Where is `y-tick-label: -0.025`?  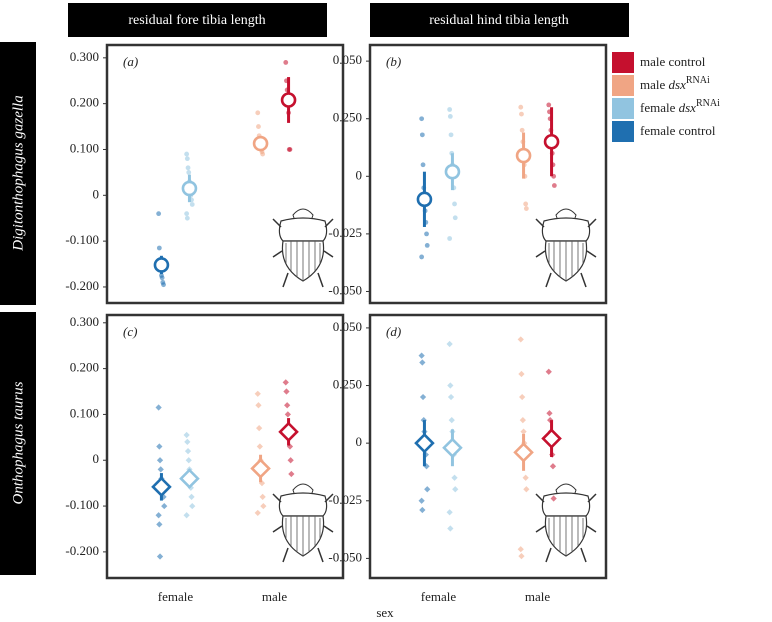 y-tick-label: -0.025 is located at coordinates (345, 232).